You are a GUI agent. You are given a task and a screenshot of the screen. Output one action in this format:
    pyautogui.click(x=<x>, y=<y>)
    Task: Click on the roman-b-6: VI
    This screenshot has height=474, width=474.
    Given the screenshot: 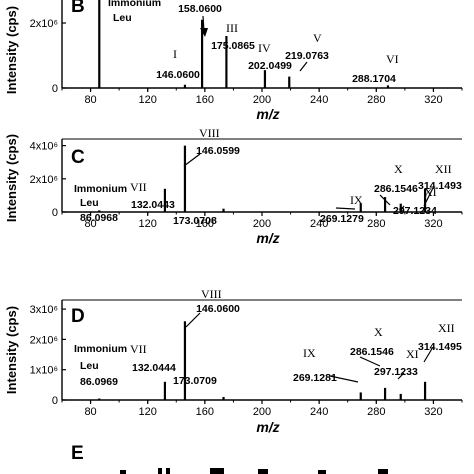 What is the action you would take?
    pyautogui.click(x=392, y=59)
    